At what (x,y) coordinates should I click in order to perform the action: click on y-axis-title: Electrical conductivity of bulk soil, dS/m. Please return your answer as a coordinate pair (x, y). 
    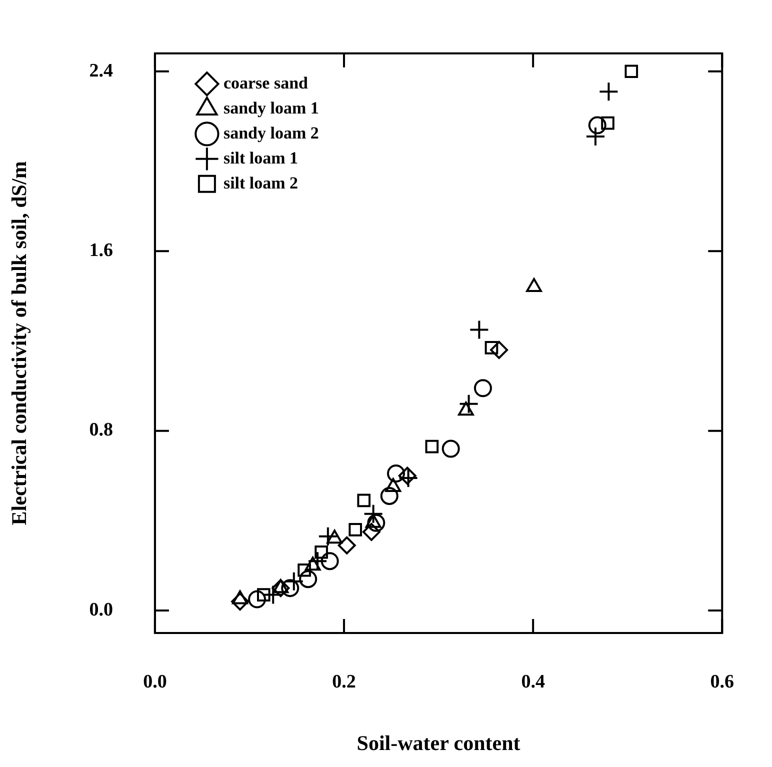
    Looking at the image, I should click on (19, 343).